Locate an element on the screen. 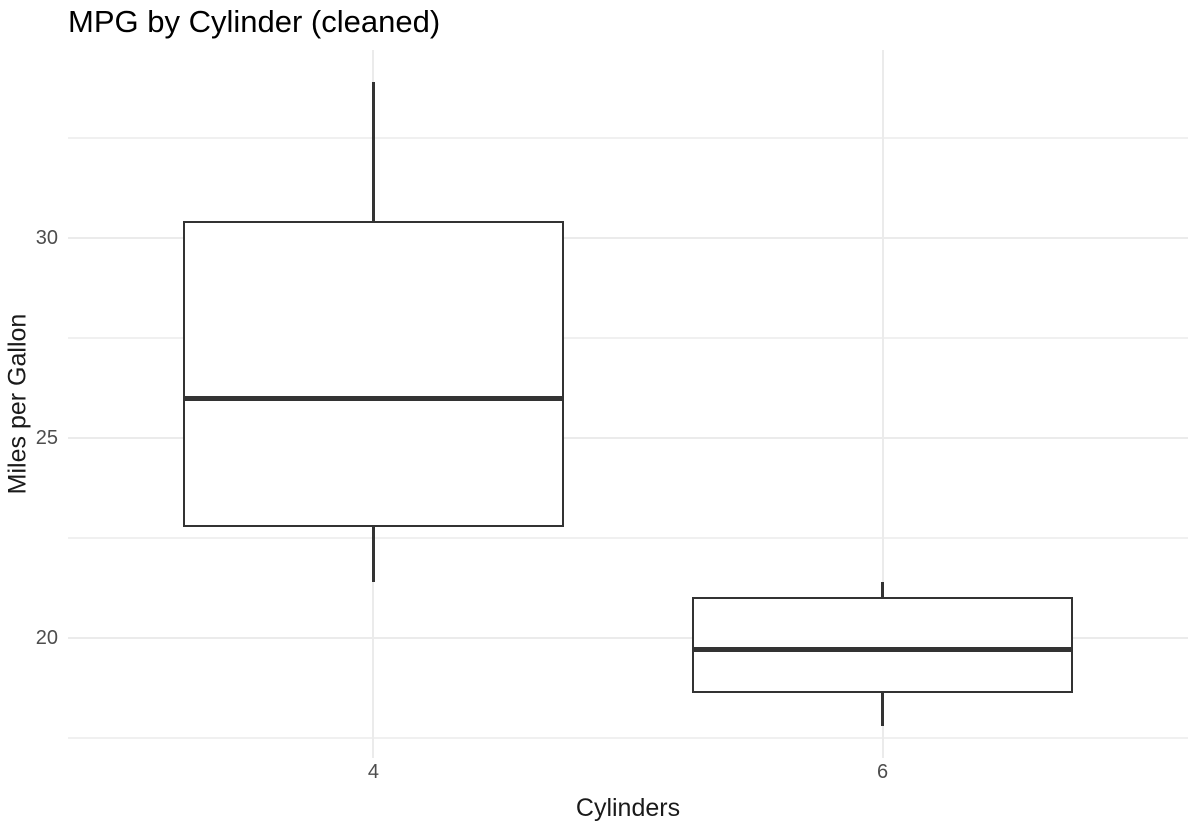  y-tick-label-20: 20 is located at coordinates (46, 637).